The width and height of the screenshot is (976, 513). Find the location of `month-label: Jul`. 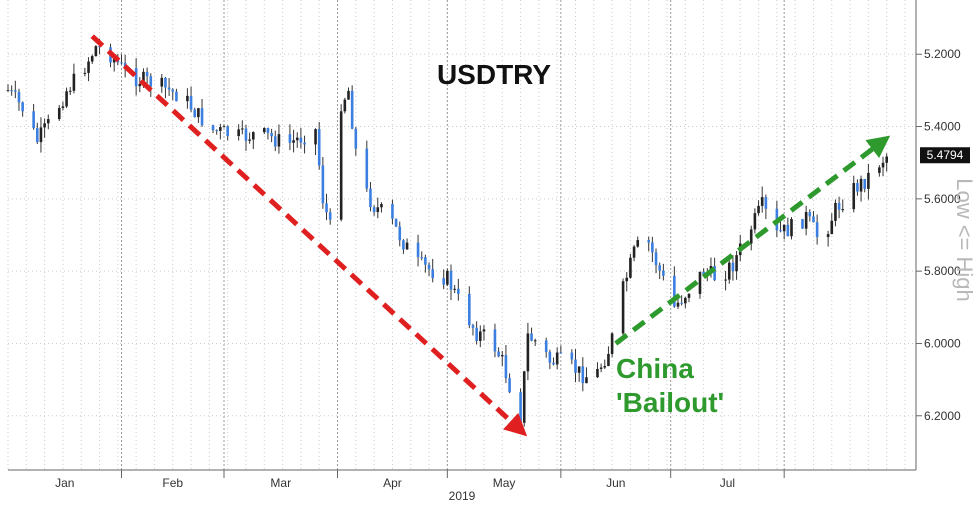

month-label: Jul is located at coordinates (727, 483).